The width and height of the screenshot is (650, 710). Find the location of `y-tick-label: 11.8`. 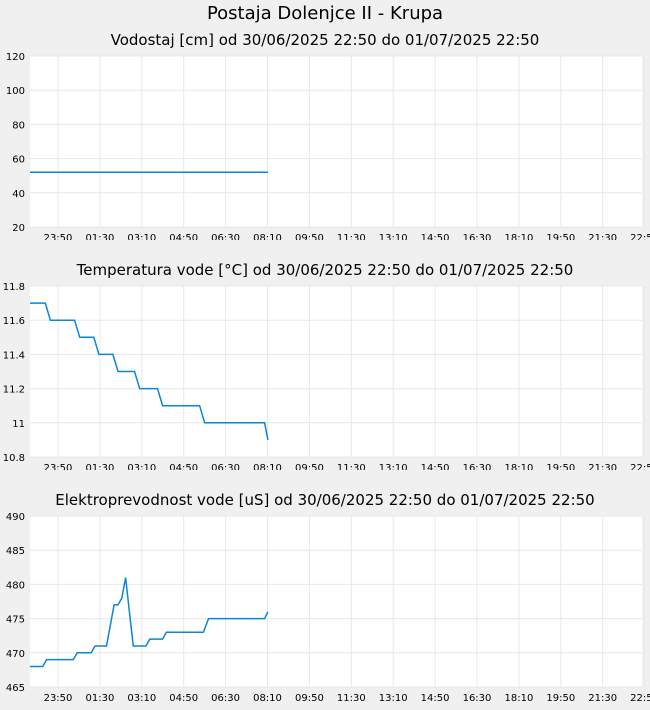

y-tick-label: 11.8 is located at coordinates (14, 287).